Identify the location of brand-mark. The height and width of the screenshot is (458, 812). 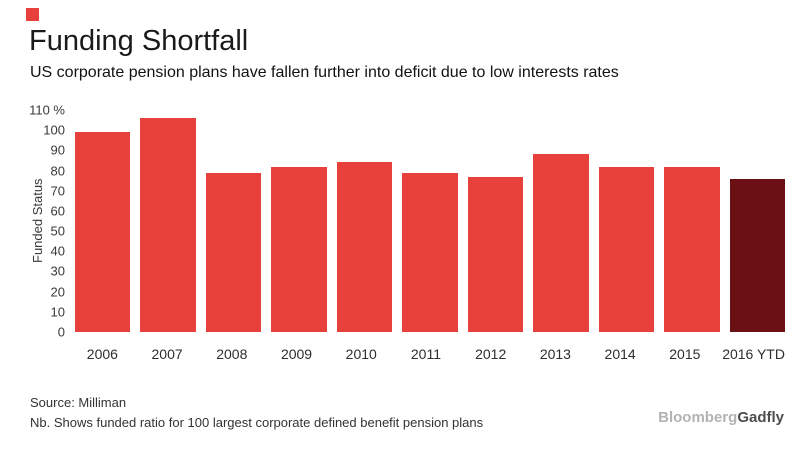
(32, 14).